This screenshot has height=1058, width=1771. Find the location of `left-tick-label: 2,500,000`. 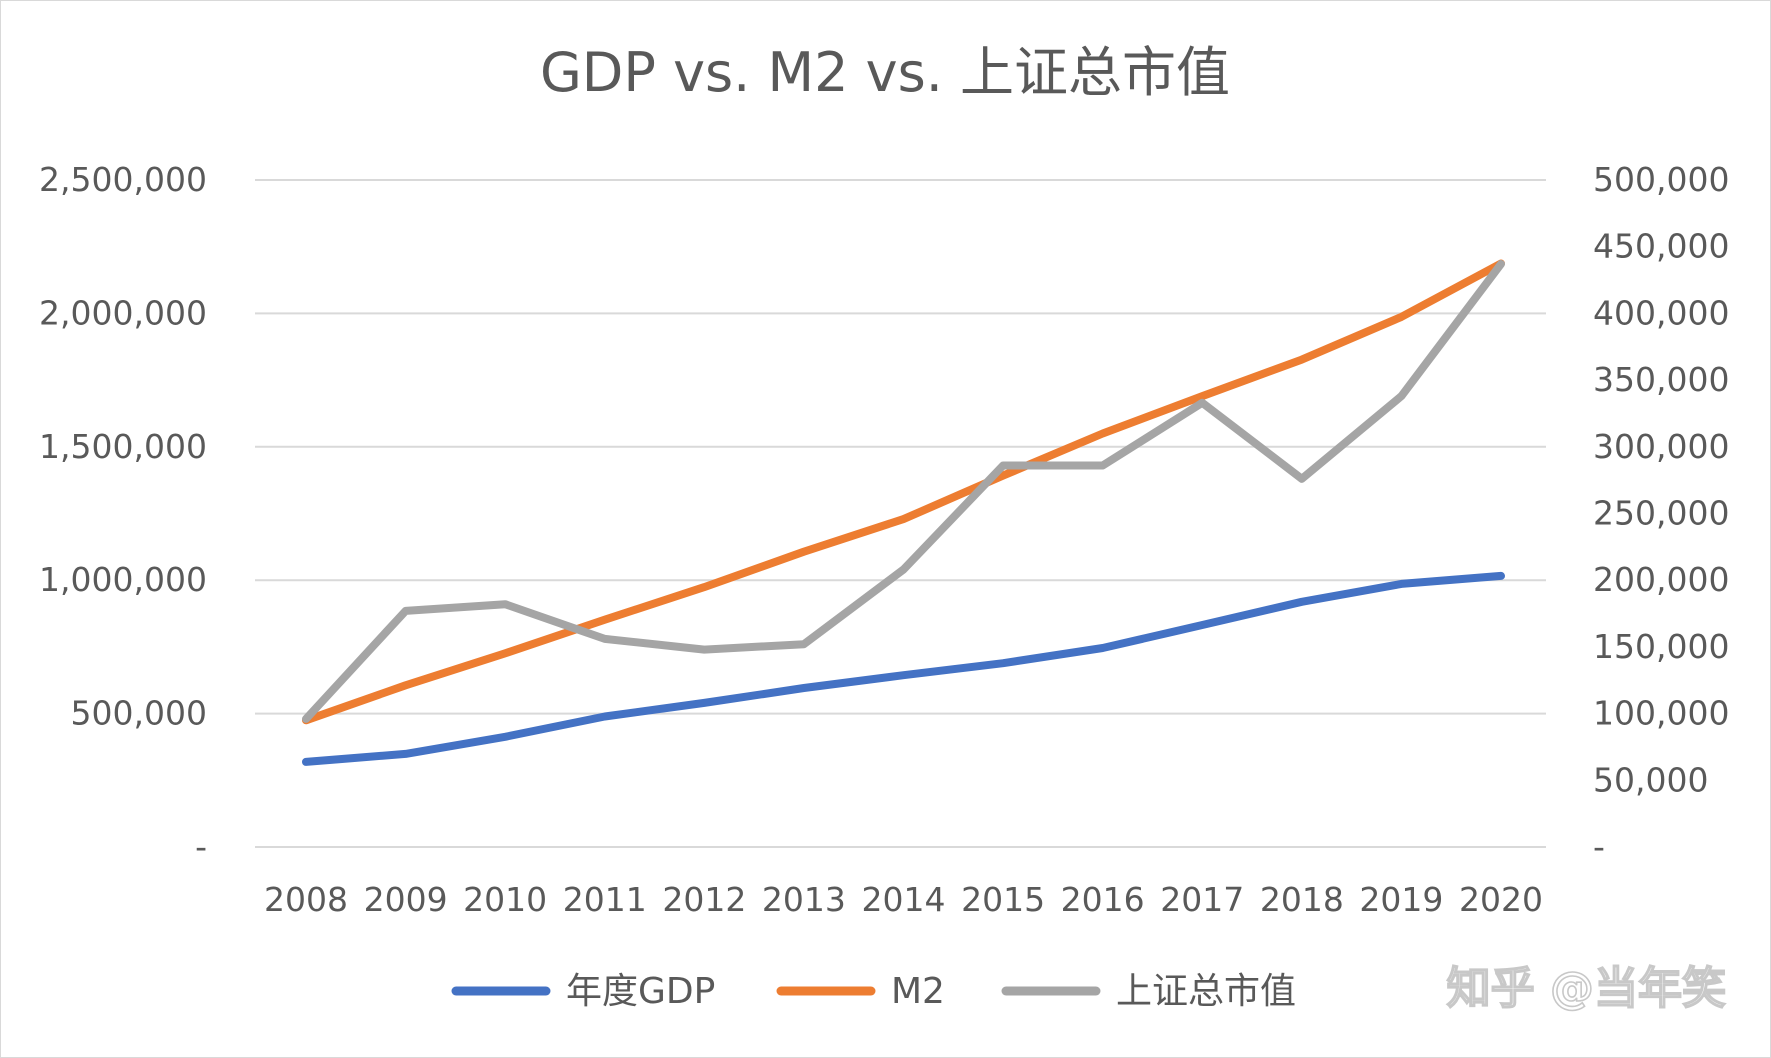

left-tick-label: 2,500,000 is located at coordinates (123, 179).